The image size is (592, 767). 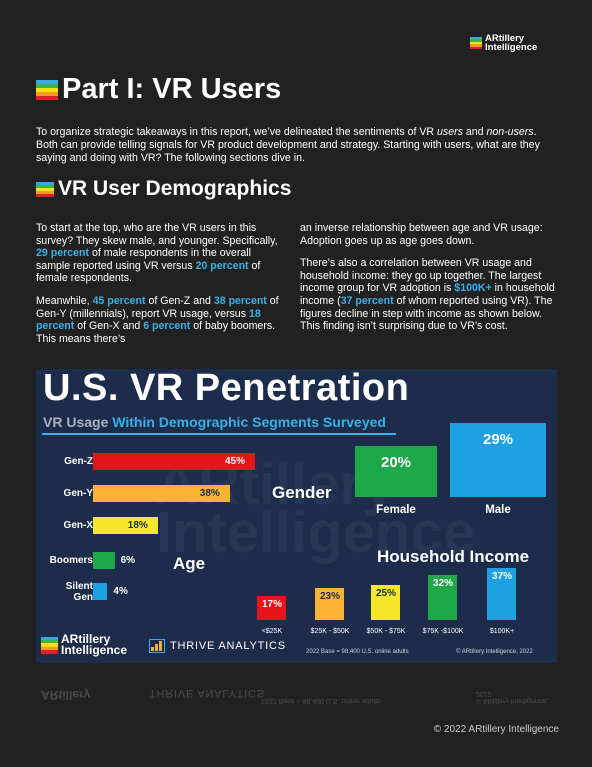 What do you see at coordinates (316, 508) in the screenshot?
I see `watermark: ARtillery Intelligence` at bounding box center [316, 508].